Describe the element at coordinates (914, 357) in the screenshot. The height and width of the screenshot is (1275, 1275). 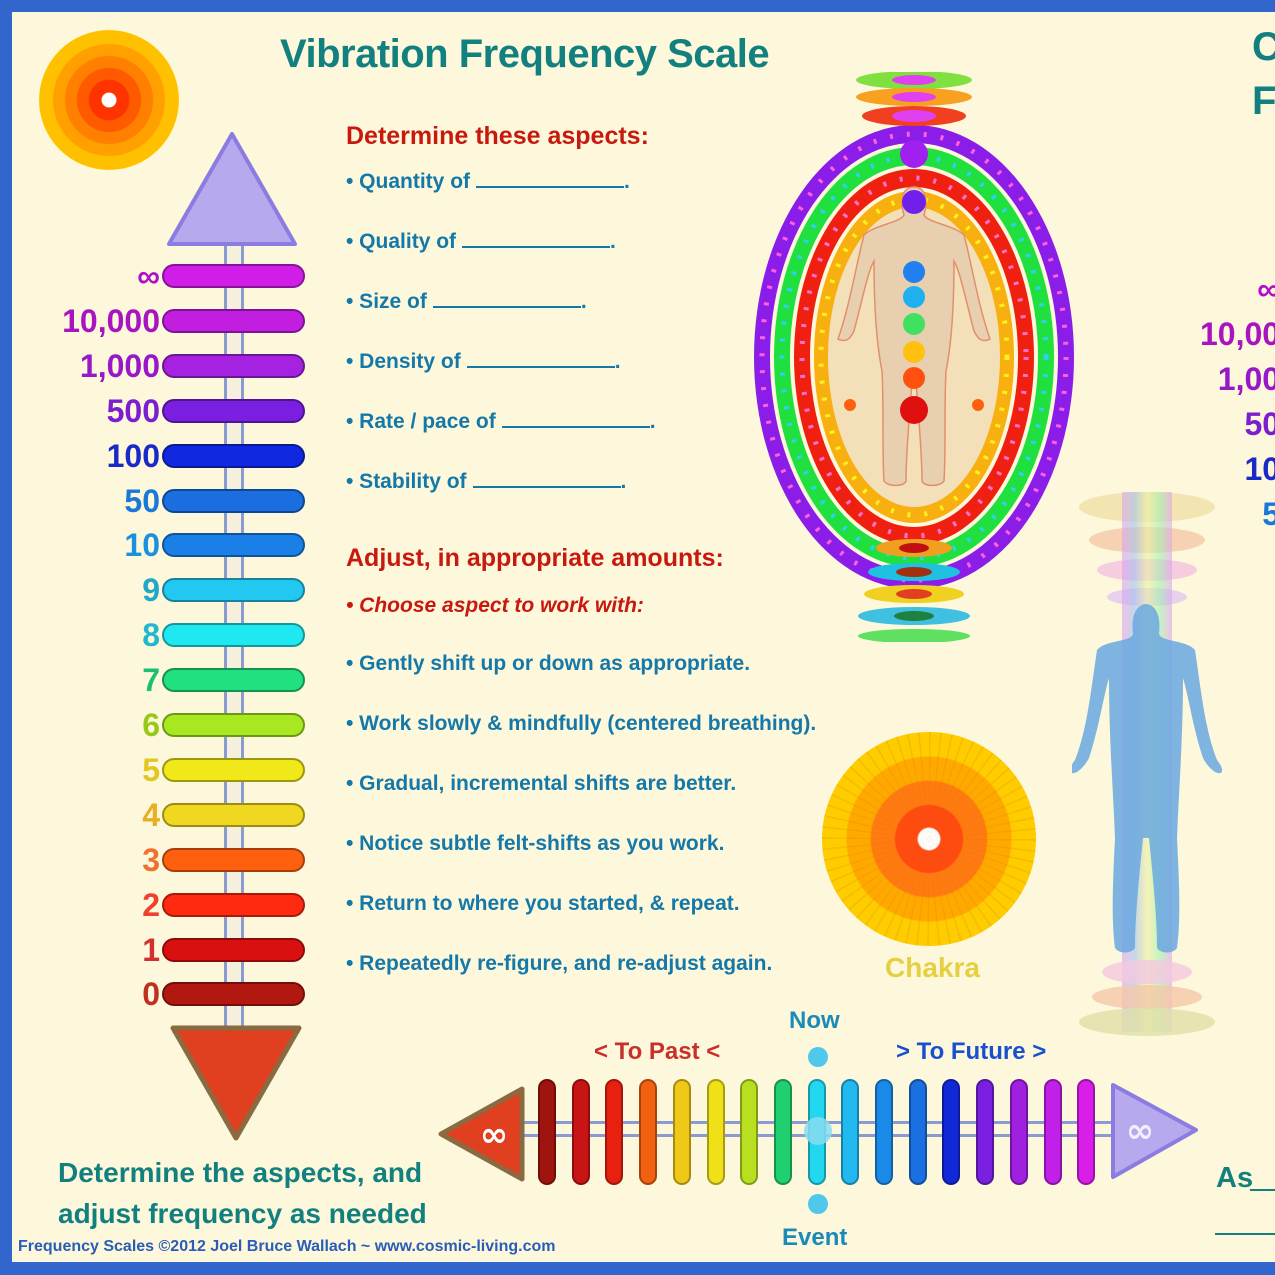
I see `aura-body-illustration` at that location.